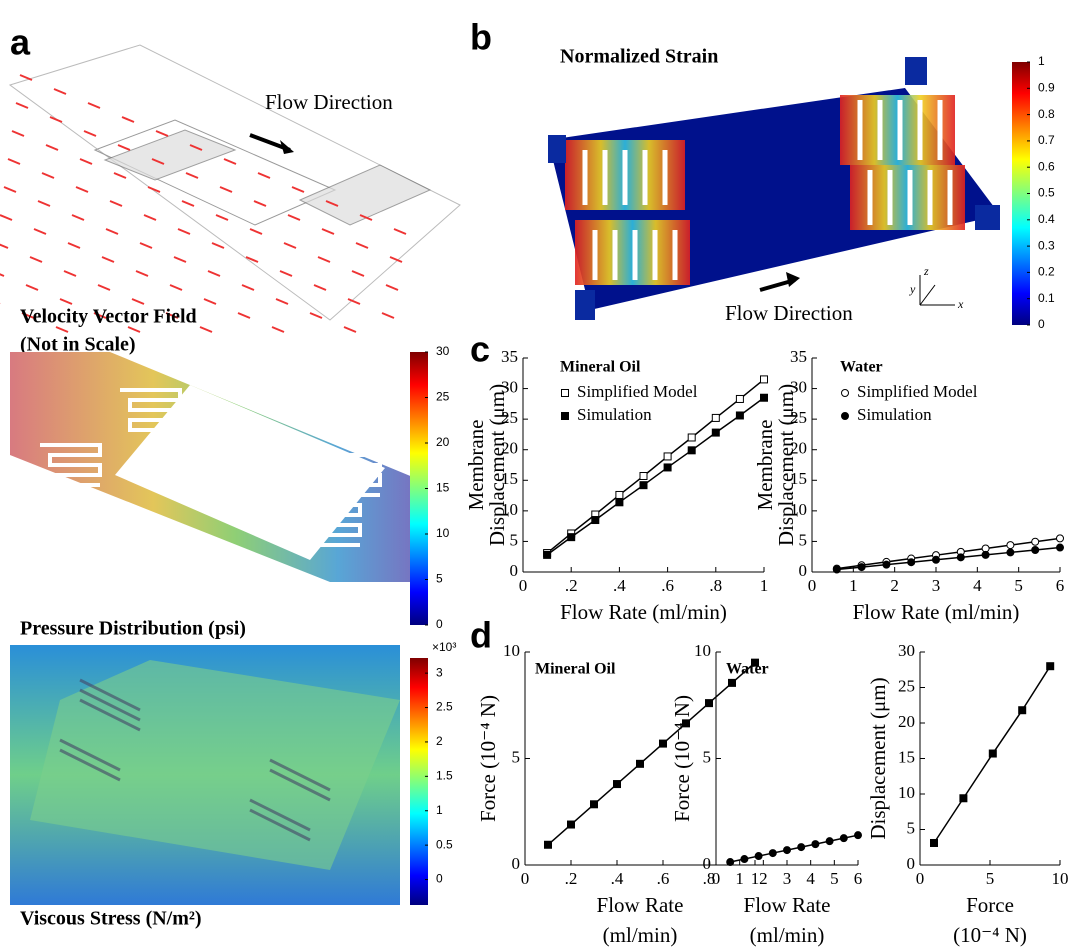 The width and height of the screenshot is (1077, 950). What do you see at coordinates (639, 57) in the screenshot?
I see `caption: Normalized Strain` at bounding box center [639, 57].